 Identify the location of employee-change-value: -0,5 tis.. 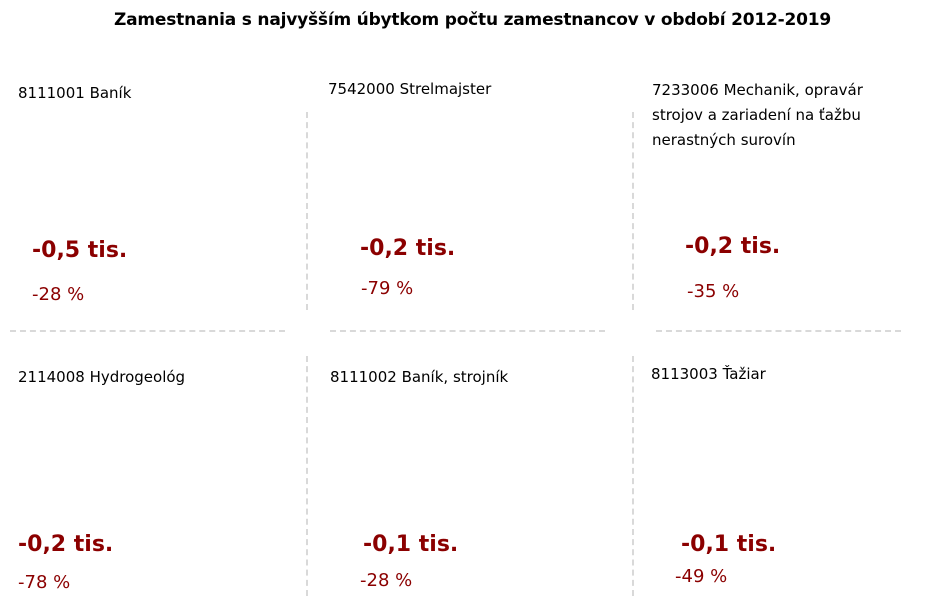
(80, 250).